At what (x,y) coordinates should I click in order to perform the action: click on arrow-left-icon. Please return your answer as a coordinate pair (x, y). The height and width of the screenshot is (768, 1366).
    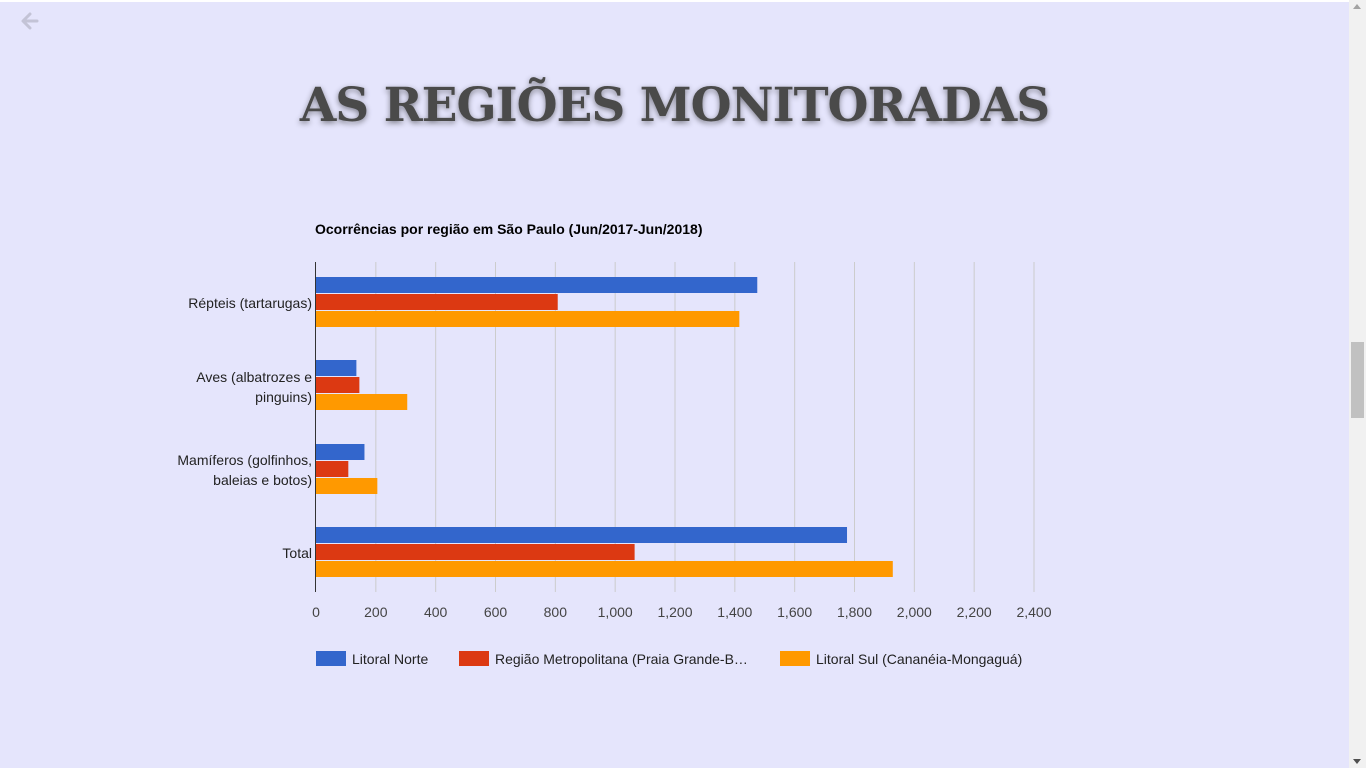
    Looking at the image, I should click on (30, 23).